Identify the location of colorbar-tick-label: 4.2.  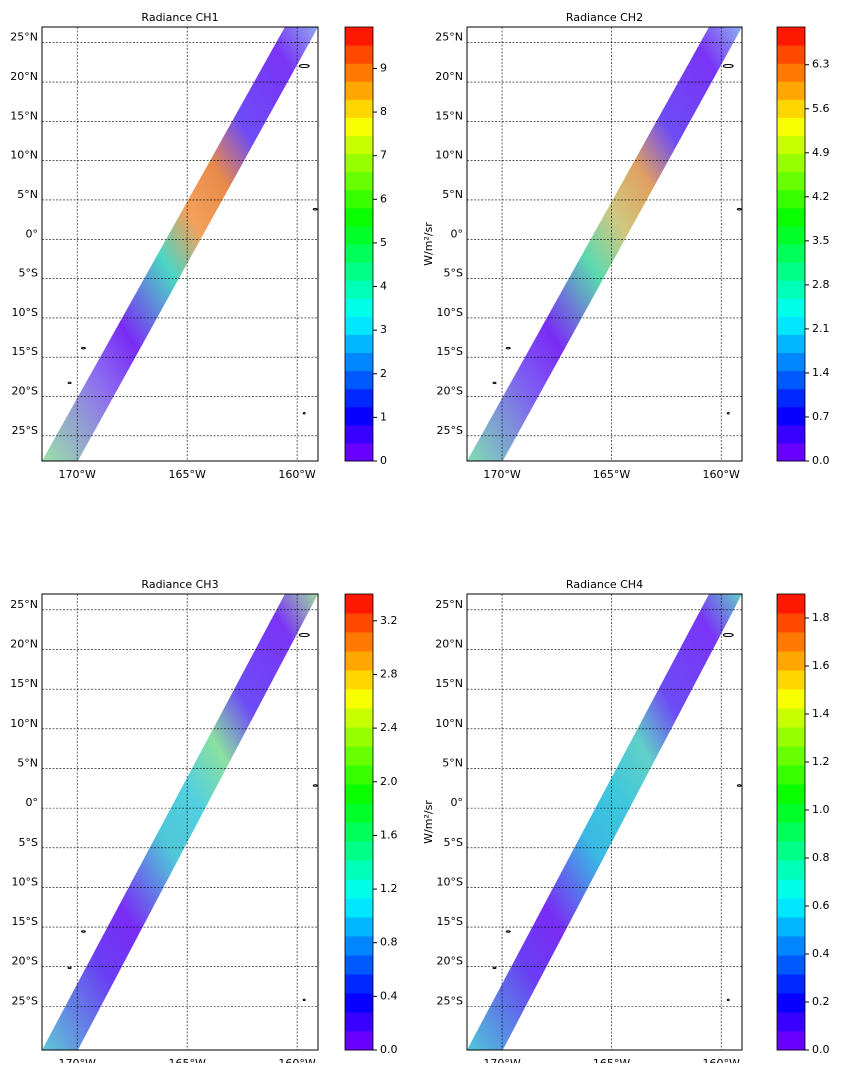
(821, 196).